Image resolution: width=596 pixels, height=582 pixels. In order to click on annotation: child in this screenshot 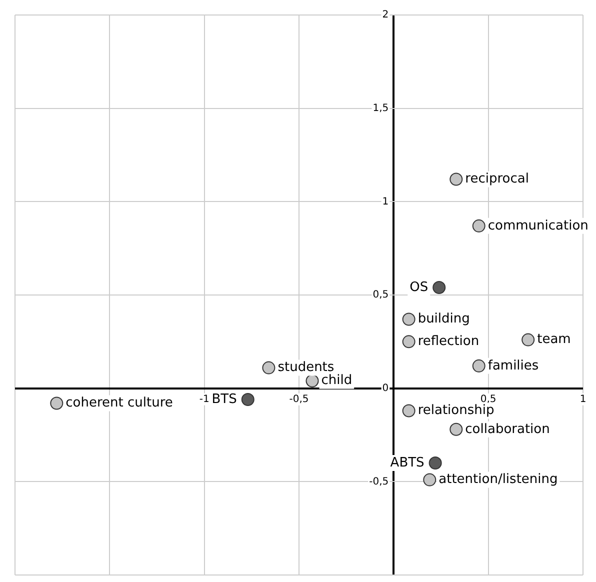, I will do `click(336, 380)`.